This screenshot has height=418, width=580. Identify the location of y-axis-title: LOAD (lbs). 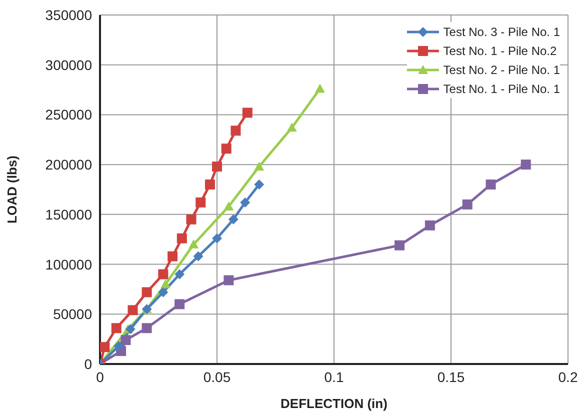
(12, 190).